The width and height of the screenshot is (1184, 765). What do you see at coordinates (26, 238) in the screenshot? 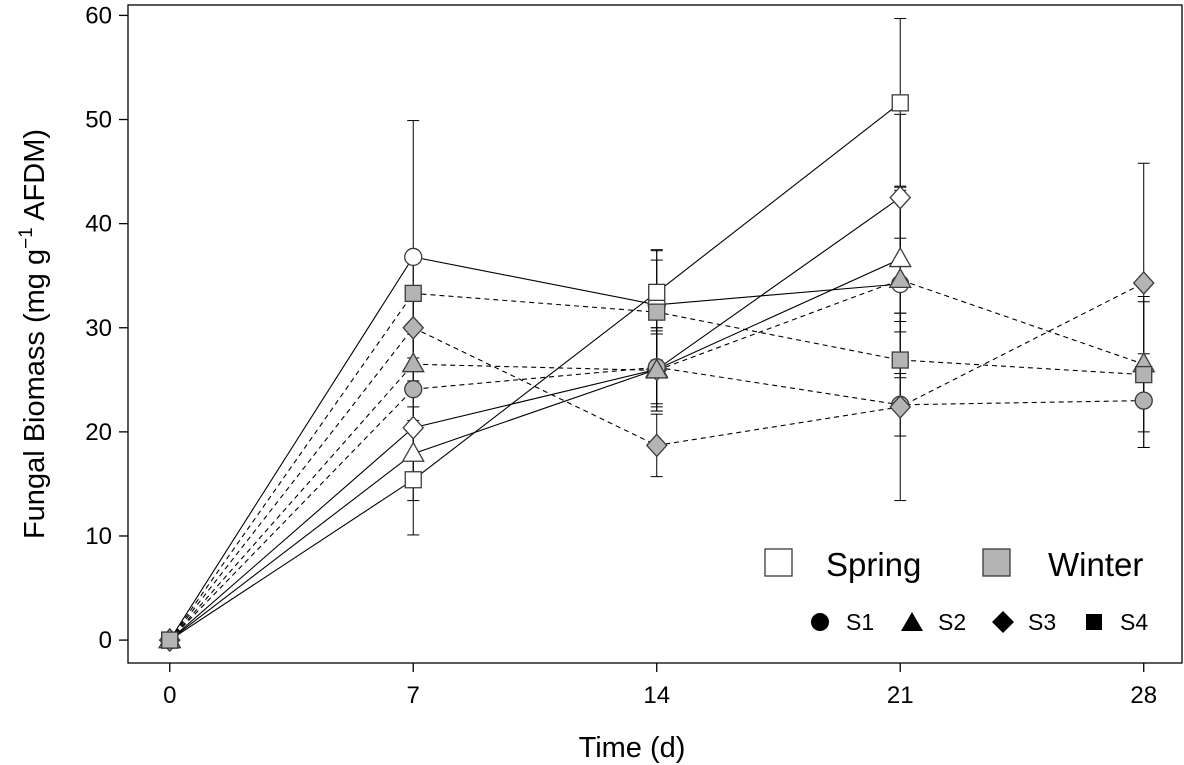
I see `y-axis-title-superscript: −1` at bounding box center [26, 238].